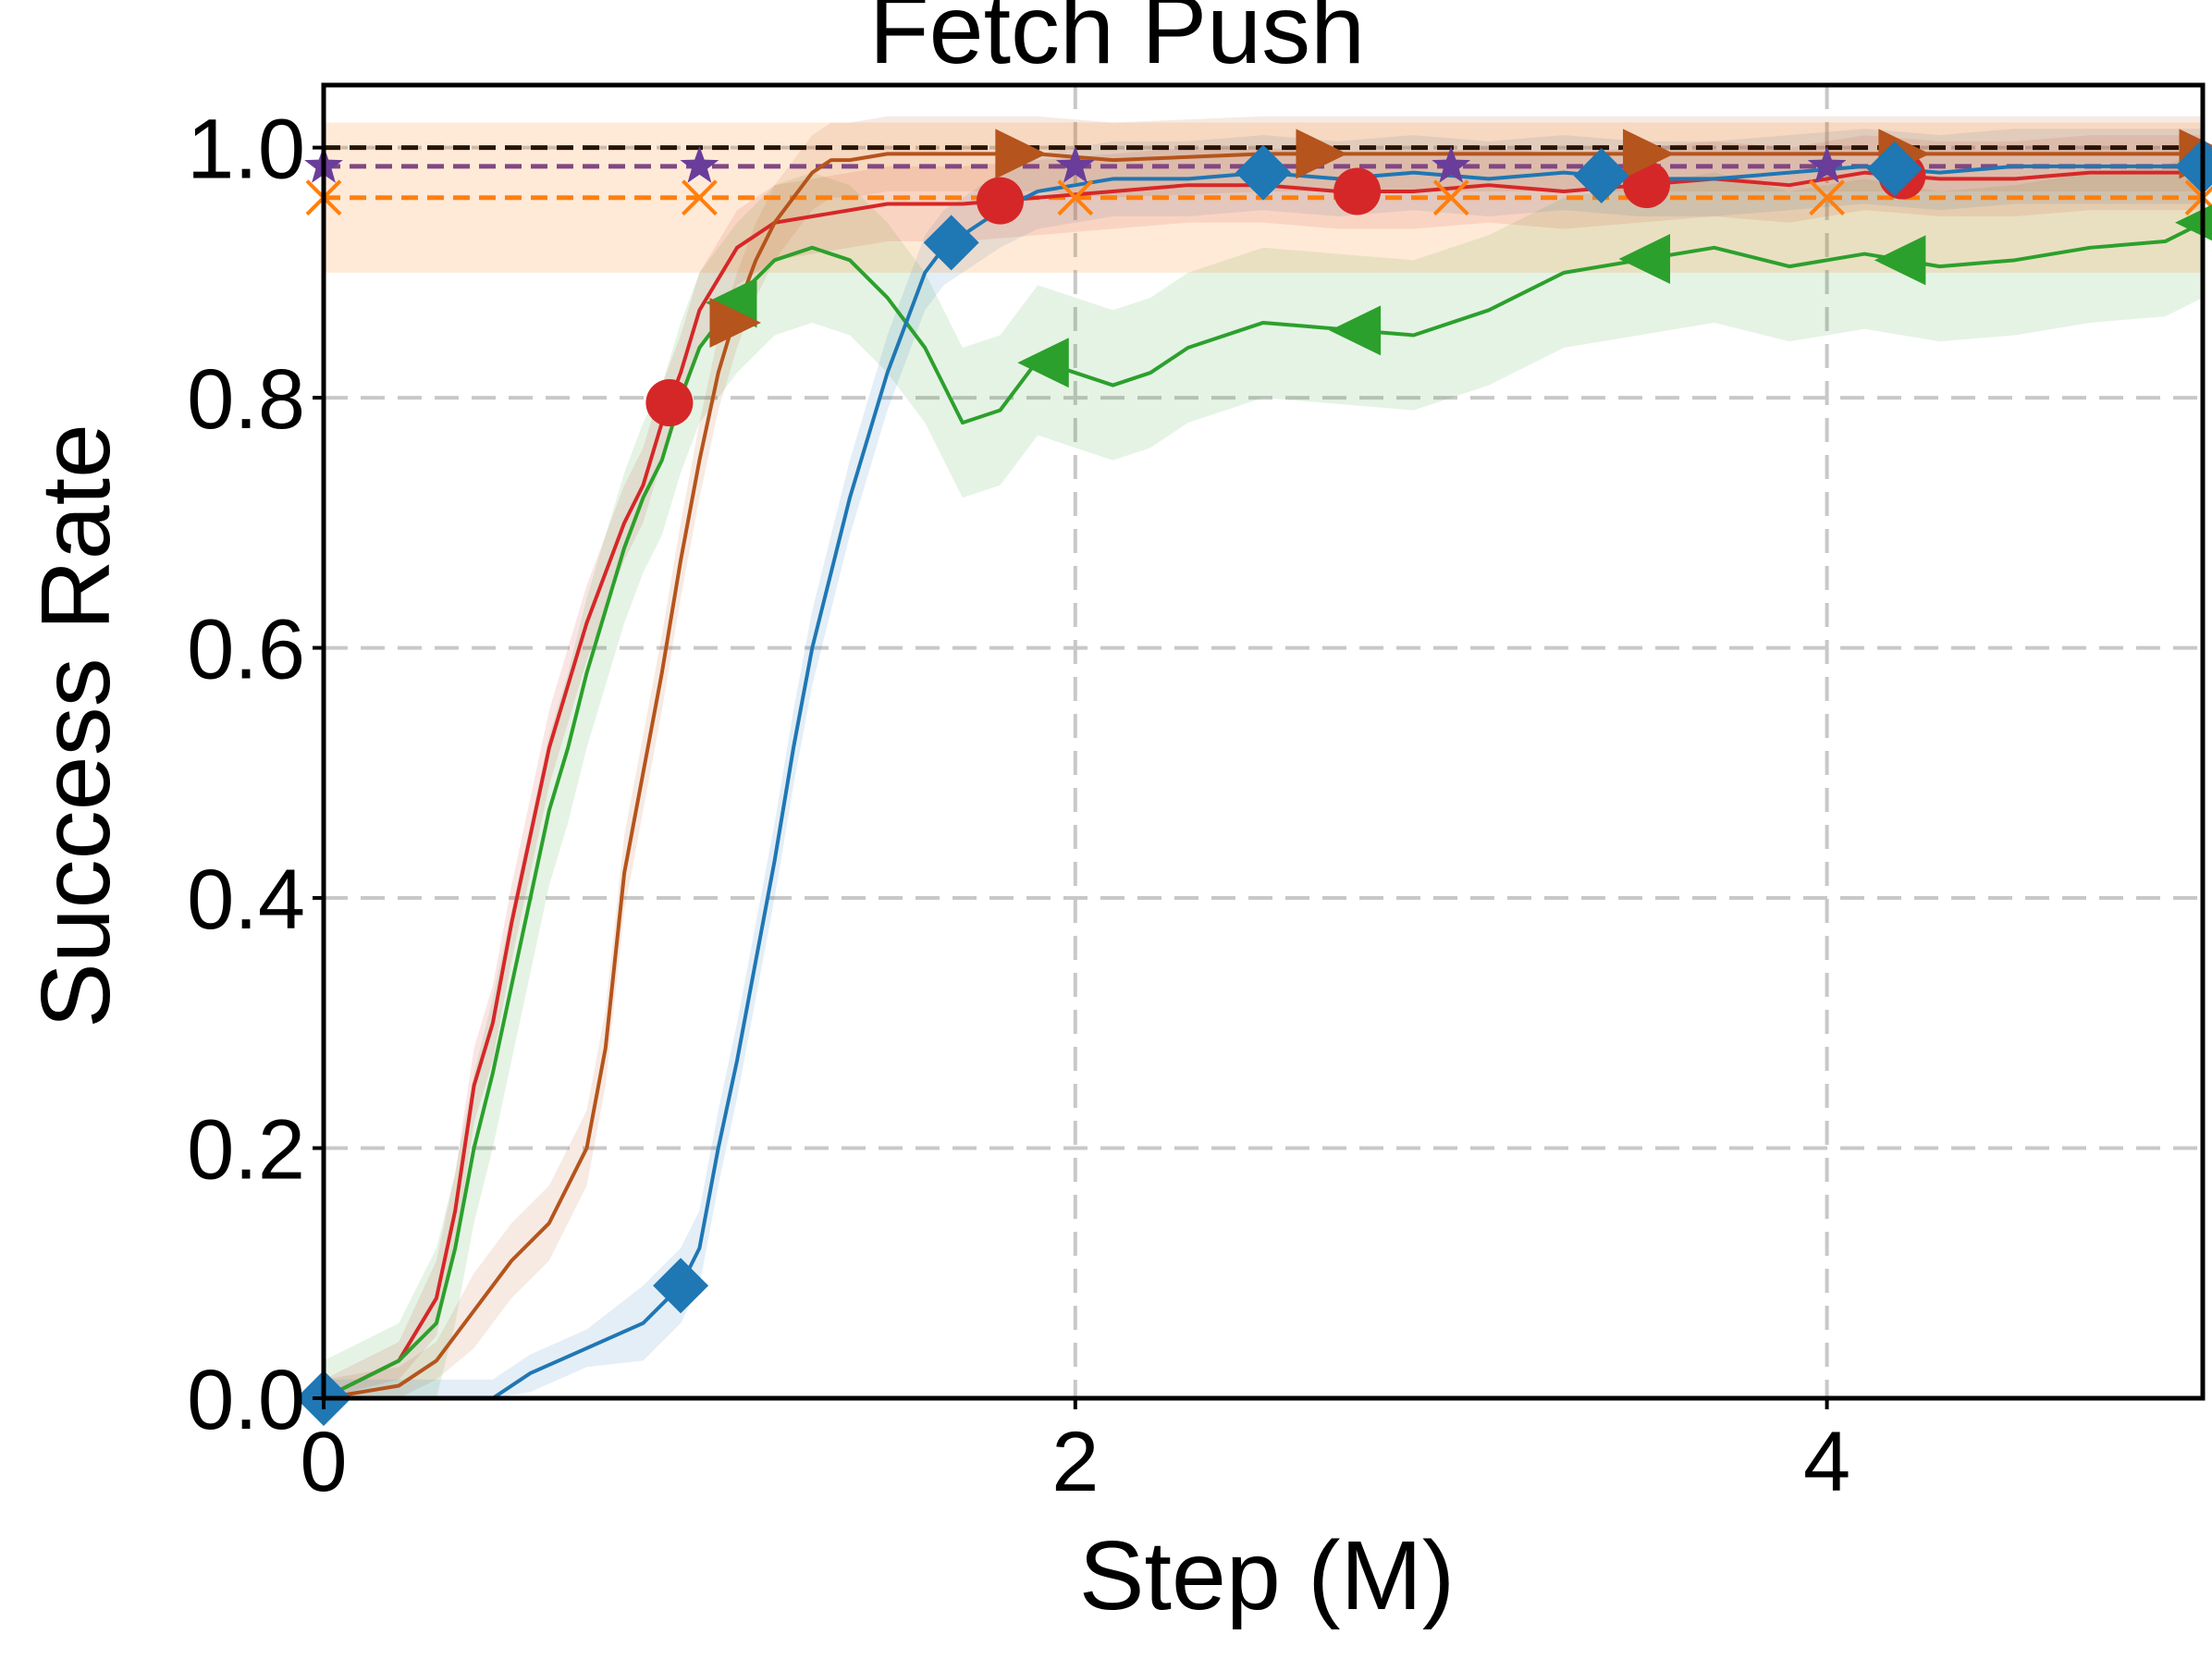 The image size is (2212, 1659). I want to click on y-axis-label: Success Rate, so click(76, 726).